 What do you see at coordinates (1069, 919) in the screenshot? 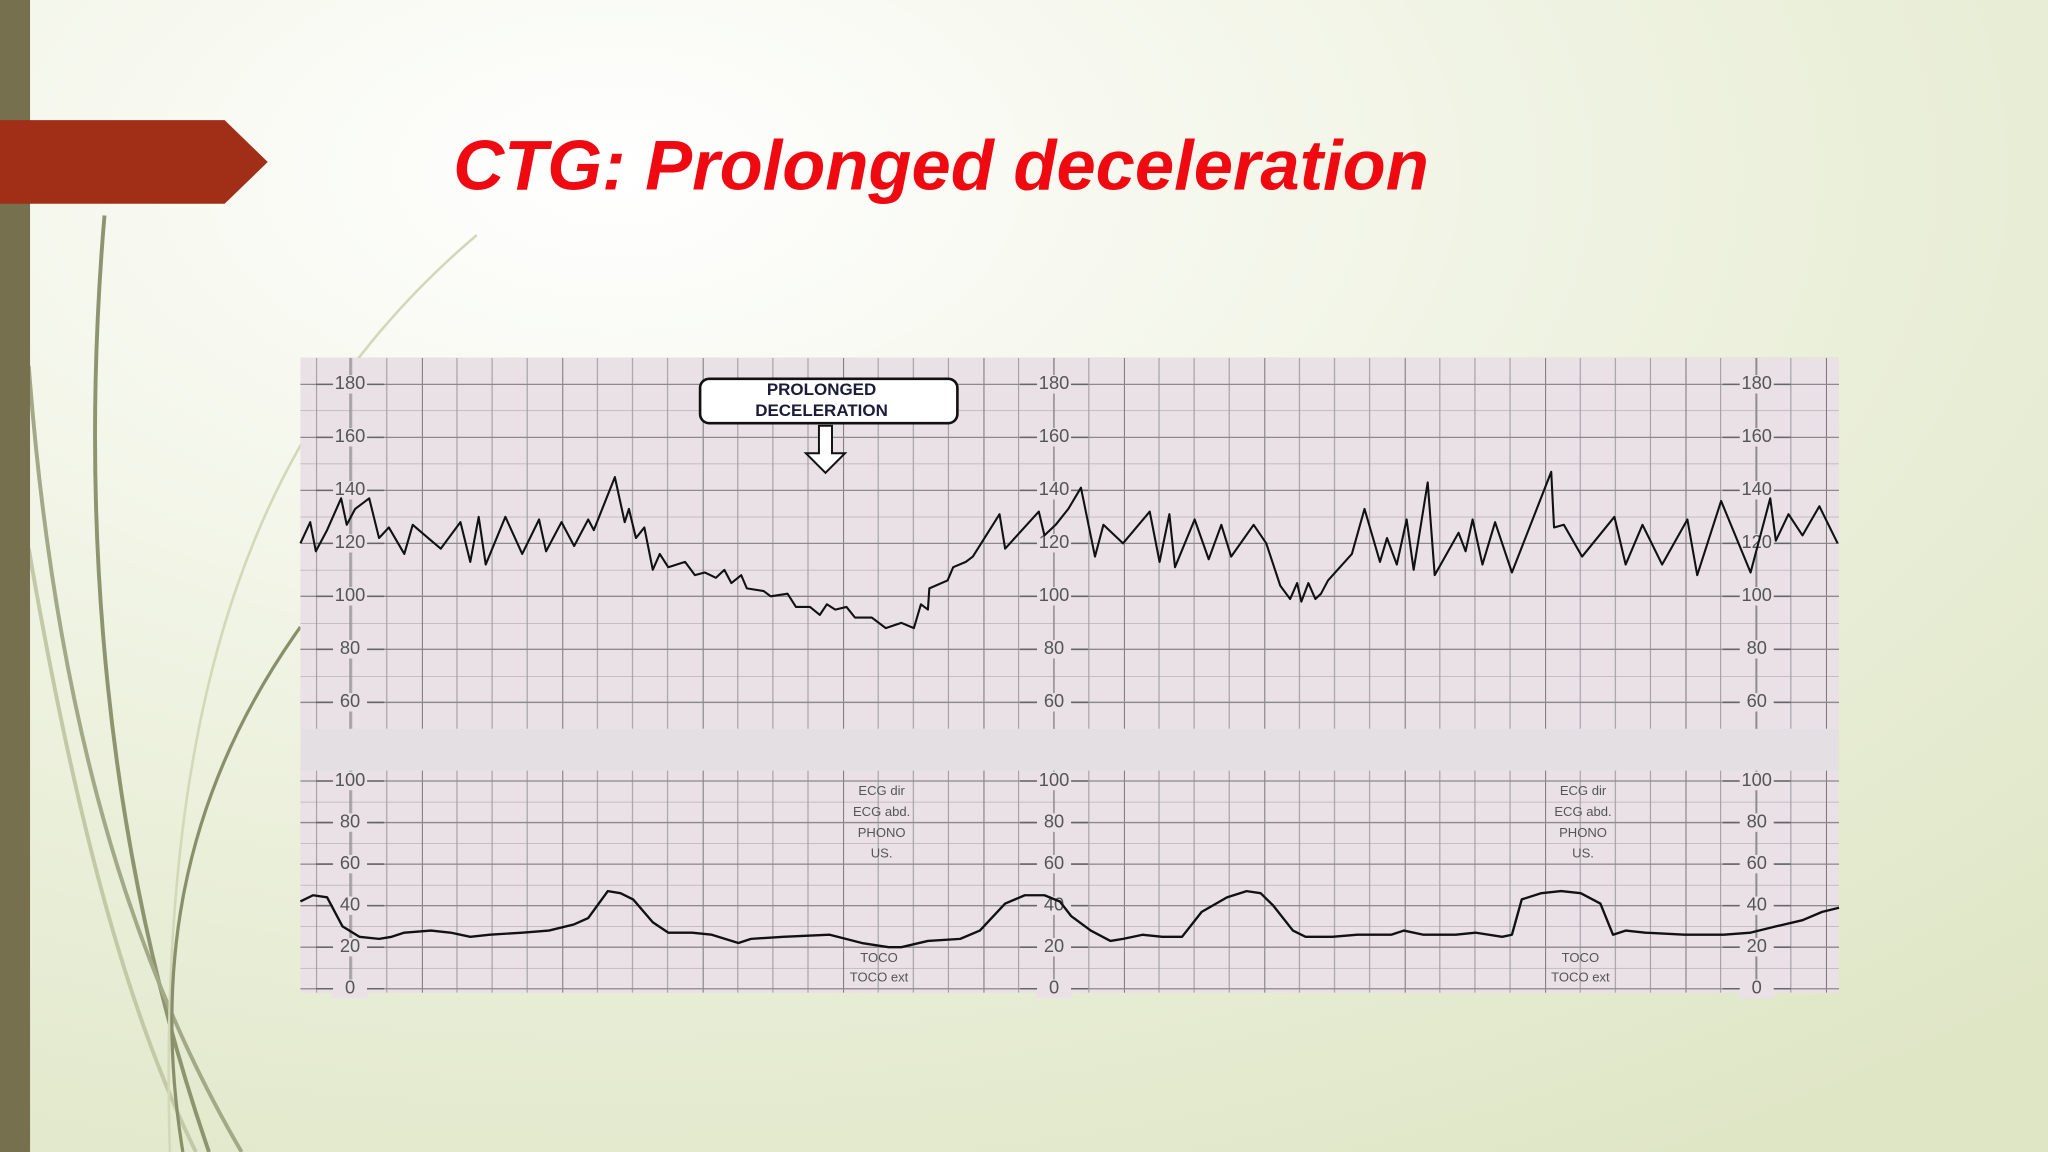
I see `trace-line` at bounding box center [1069, 919].